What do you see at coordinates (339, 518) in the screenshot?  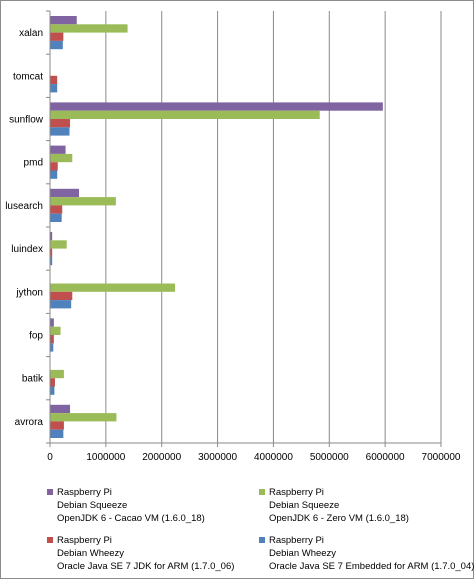 I see `legend-label-line: OpenJDK 6 - Zero VM (1.6.0_18)` at bounding box center [339, 518].